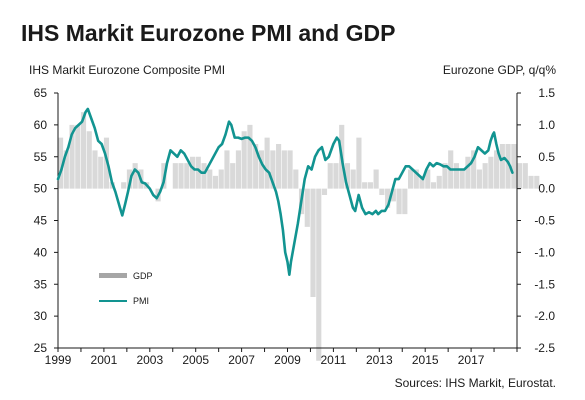 The width and height of the screenshot is (585, 400). Describe the element at coordinates (333, 360) in the screenshot. I see `x-tick-label: 2011` at that location.